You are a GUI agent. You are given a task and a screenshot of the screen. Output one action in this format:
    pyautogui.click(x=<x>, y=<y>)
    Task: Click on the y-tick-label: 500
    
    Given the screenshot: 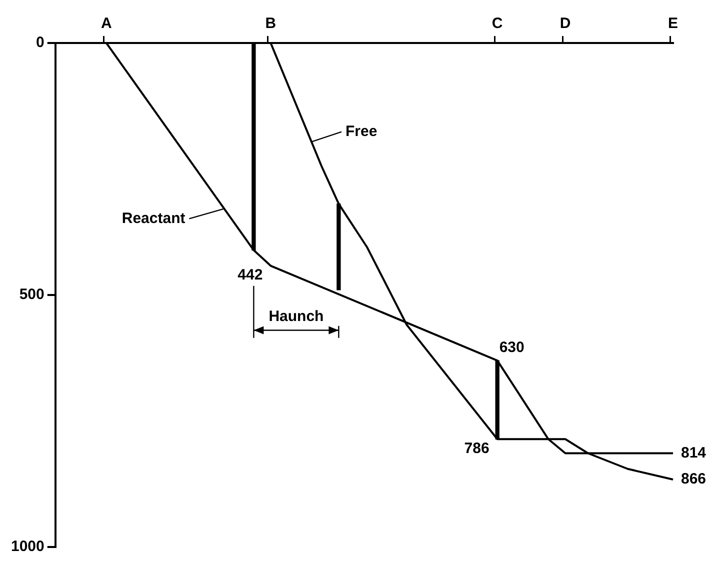 What is the action you would take?
    pyautogui.click(x=31, y=295)
    